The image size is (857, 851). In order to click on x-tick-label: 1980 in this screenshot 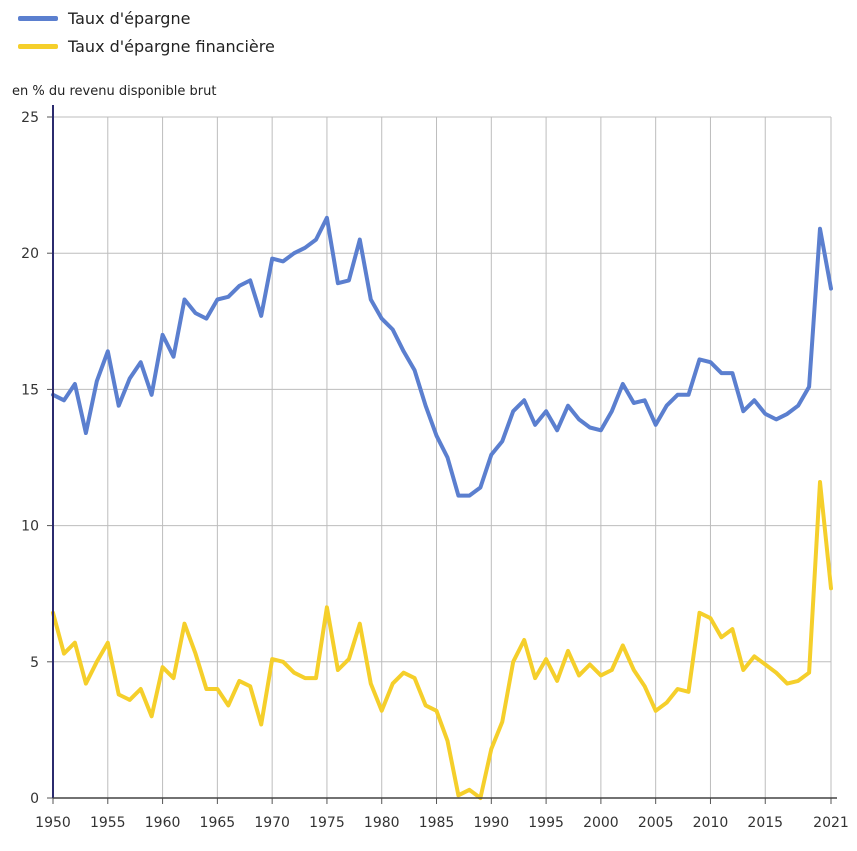, I will do `click(382, 823)`.